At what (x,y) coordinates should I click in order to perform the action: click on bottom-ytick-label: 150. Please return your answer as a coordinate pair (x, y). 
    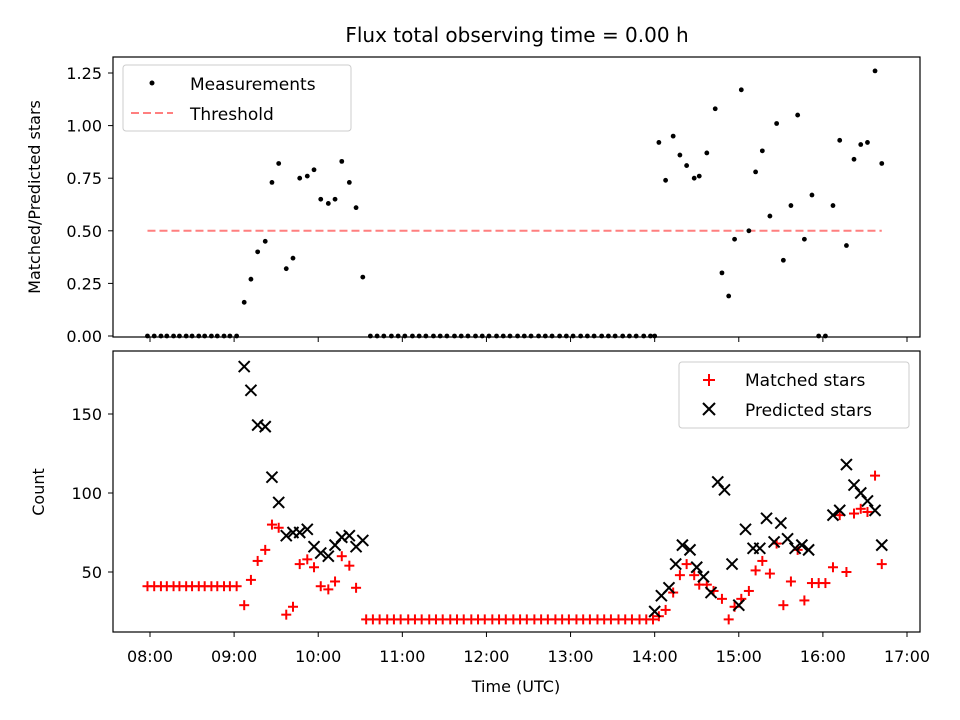
    Looking at the image, I should click on (86, 414).